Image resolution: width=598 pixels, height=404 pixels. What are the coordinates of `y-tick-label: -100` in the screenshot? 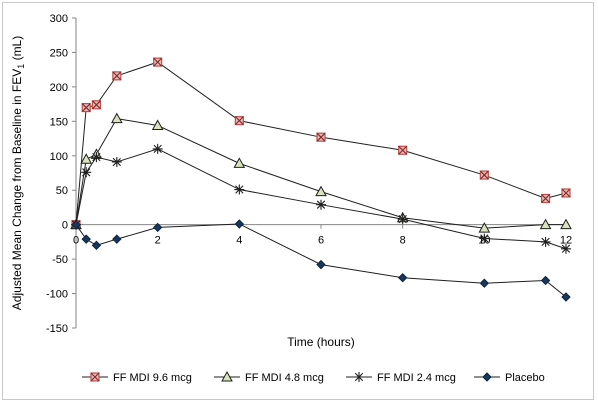 It's located at (57, 295).